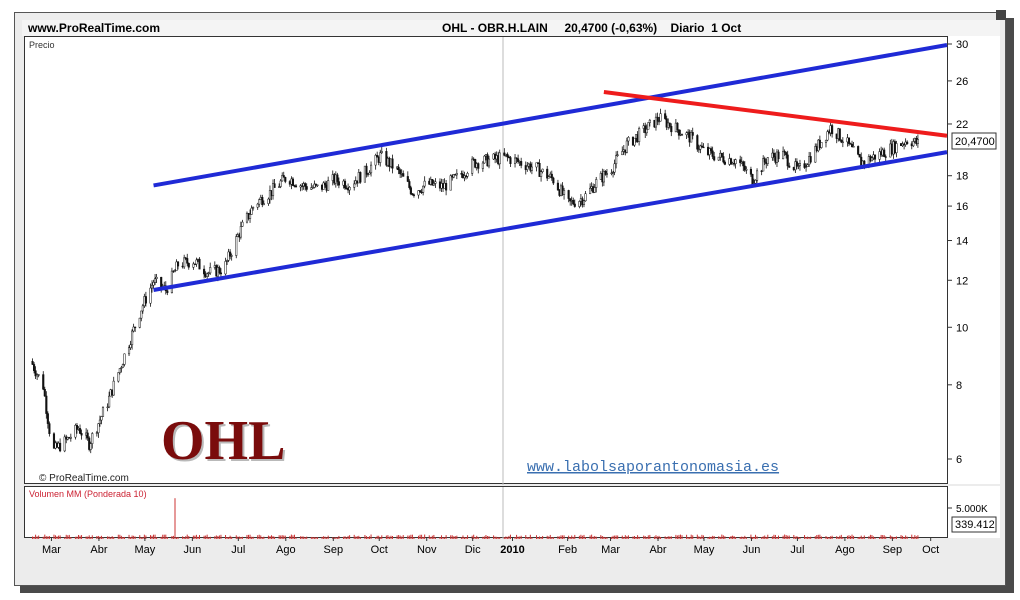 The image size is (1020, 600). What do you see at coordinates (427, 550) in the screenshot?
I see `date-tick-label: Nov` at bounding box center [427, 550].